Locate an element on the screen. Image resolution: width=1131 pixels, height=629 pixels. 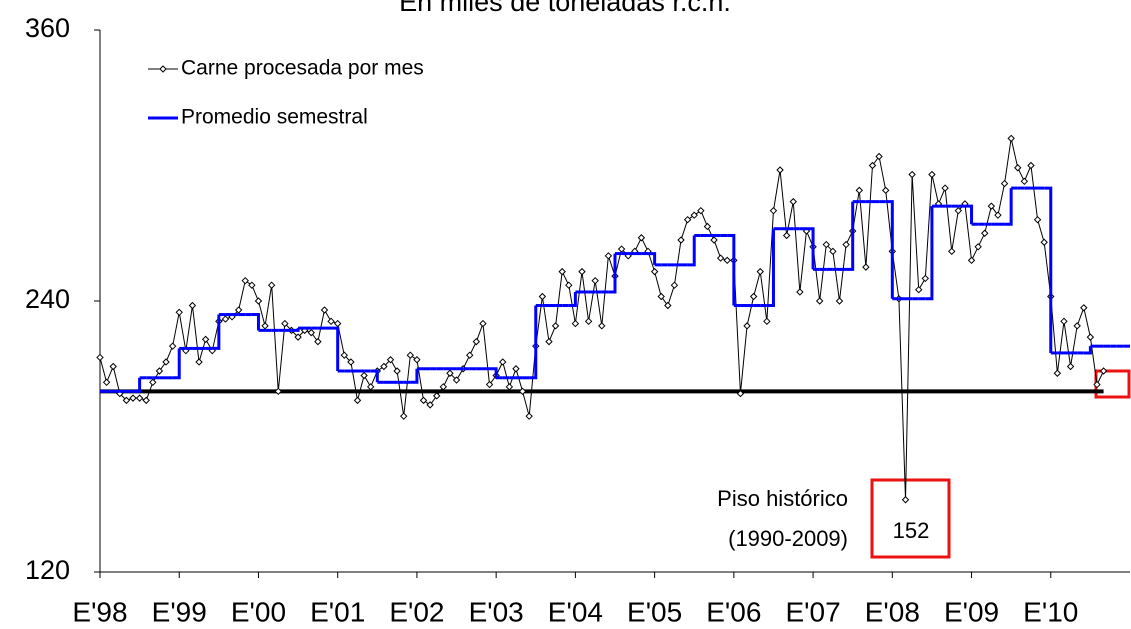
x-tick-label: E'04 is located at coordinates (575, 611).